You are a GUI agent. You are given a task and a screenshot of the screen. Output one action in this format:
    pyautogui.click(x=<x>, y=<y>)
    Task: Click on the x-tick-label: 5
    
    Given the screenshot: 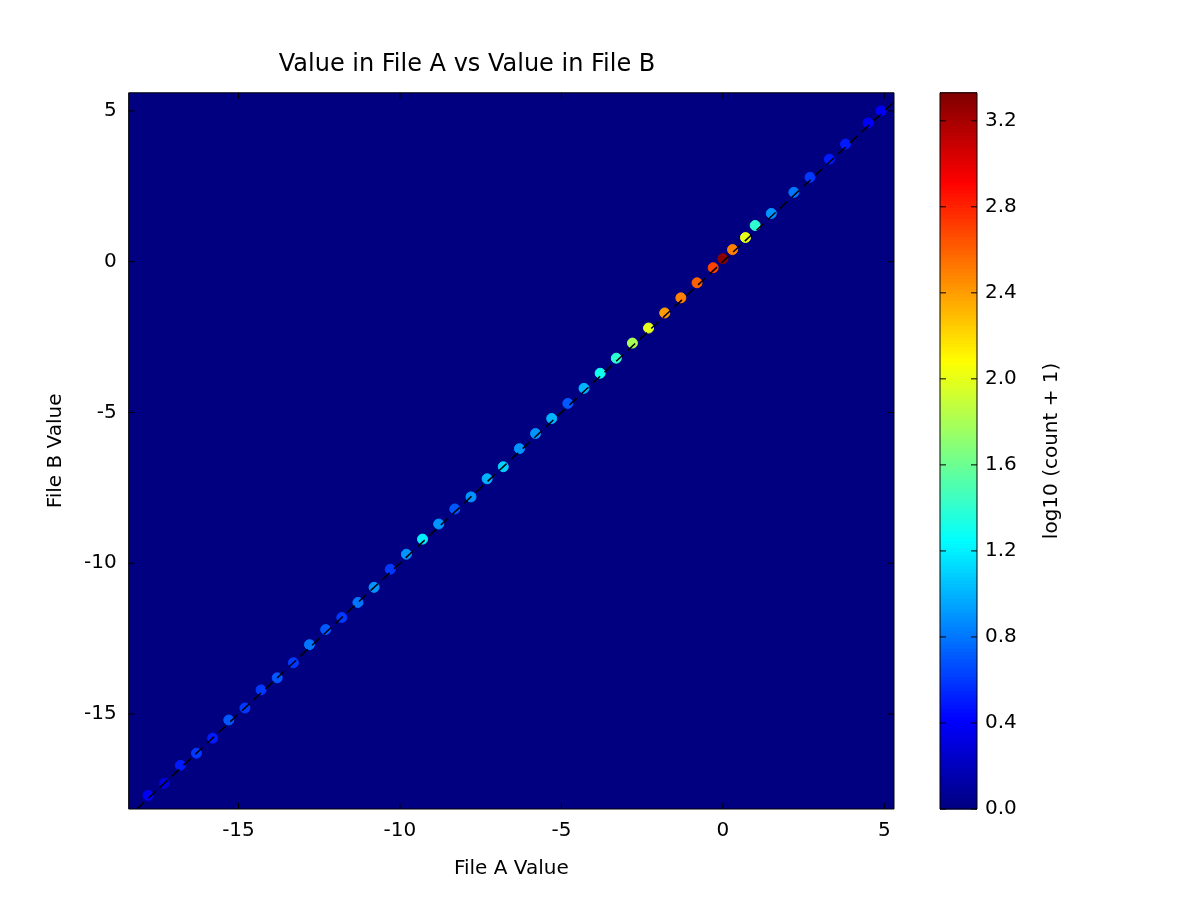 What is the action you would take?
    pyautogui.click(x=884, y=829)
    